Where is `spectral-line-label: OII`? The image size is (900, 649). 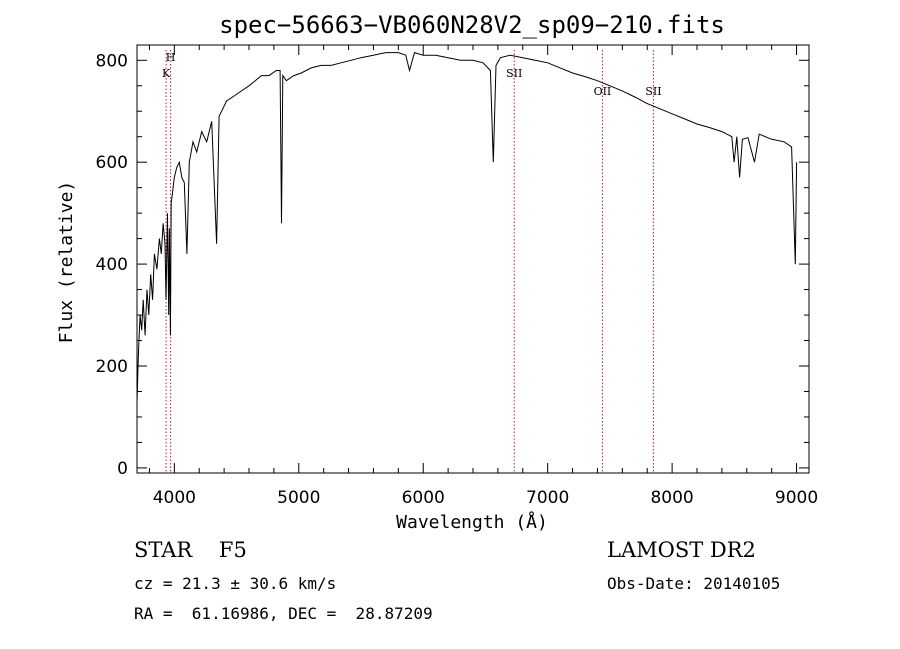
spectral-line-label: OII is located at coordinates (603, 91).